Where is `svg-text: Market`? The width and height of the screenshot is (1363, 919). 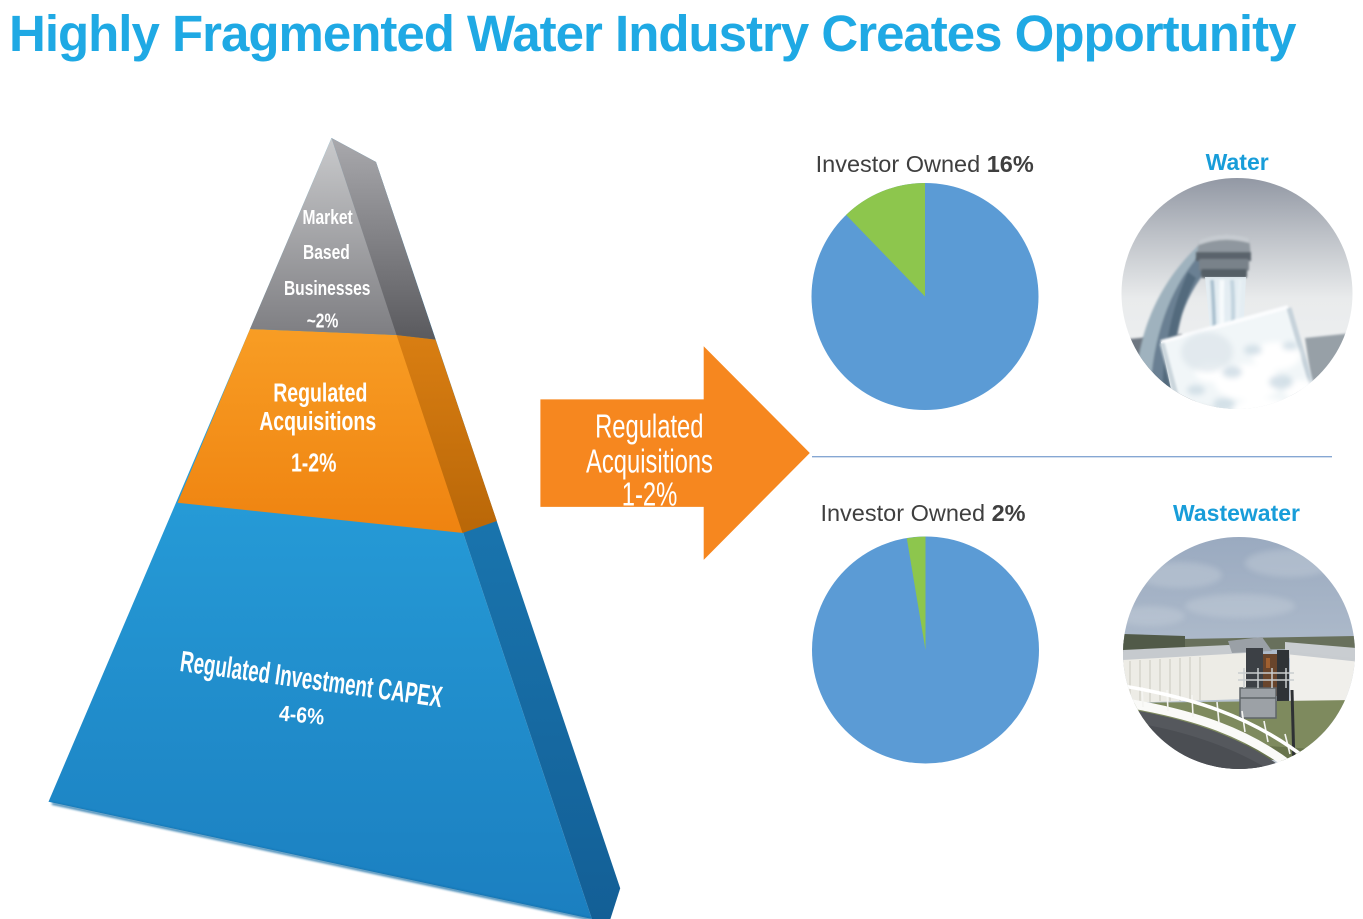
svg-text: Market is located at coordinates (328, 217).